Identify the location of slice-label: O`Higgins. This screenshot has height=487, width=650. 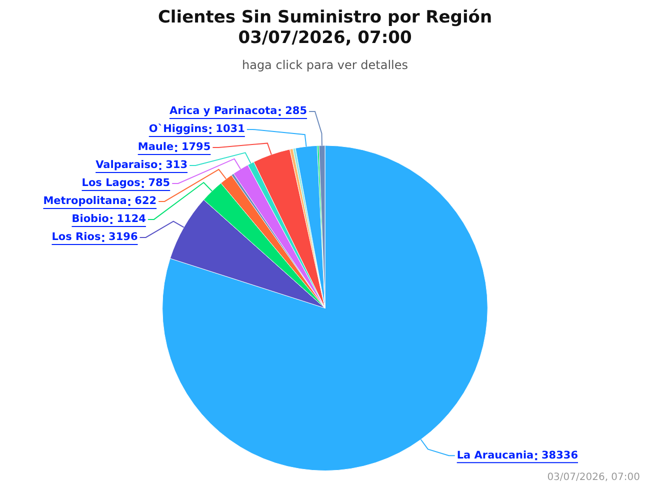
(178, 129).